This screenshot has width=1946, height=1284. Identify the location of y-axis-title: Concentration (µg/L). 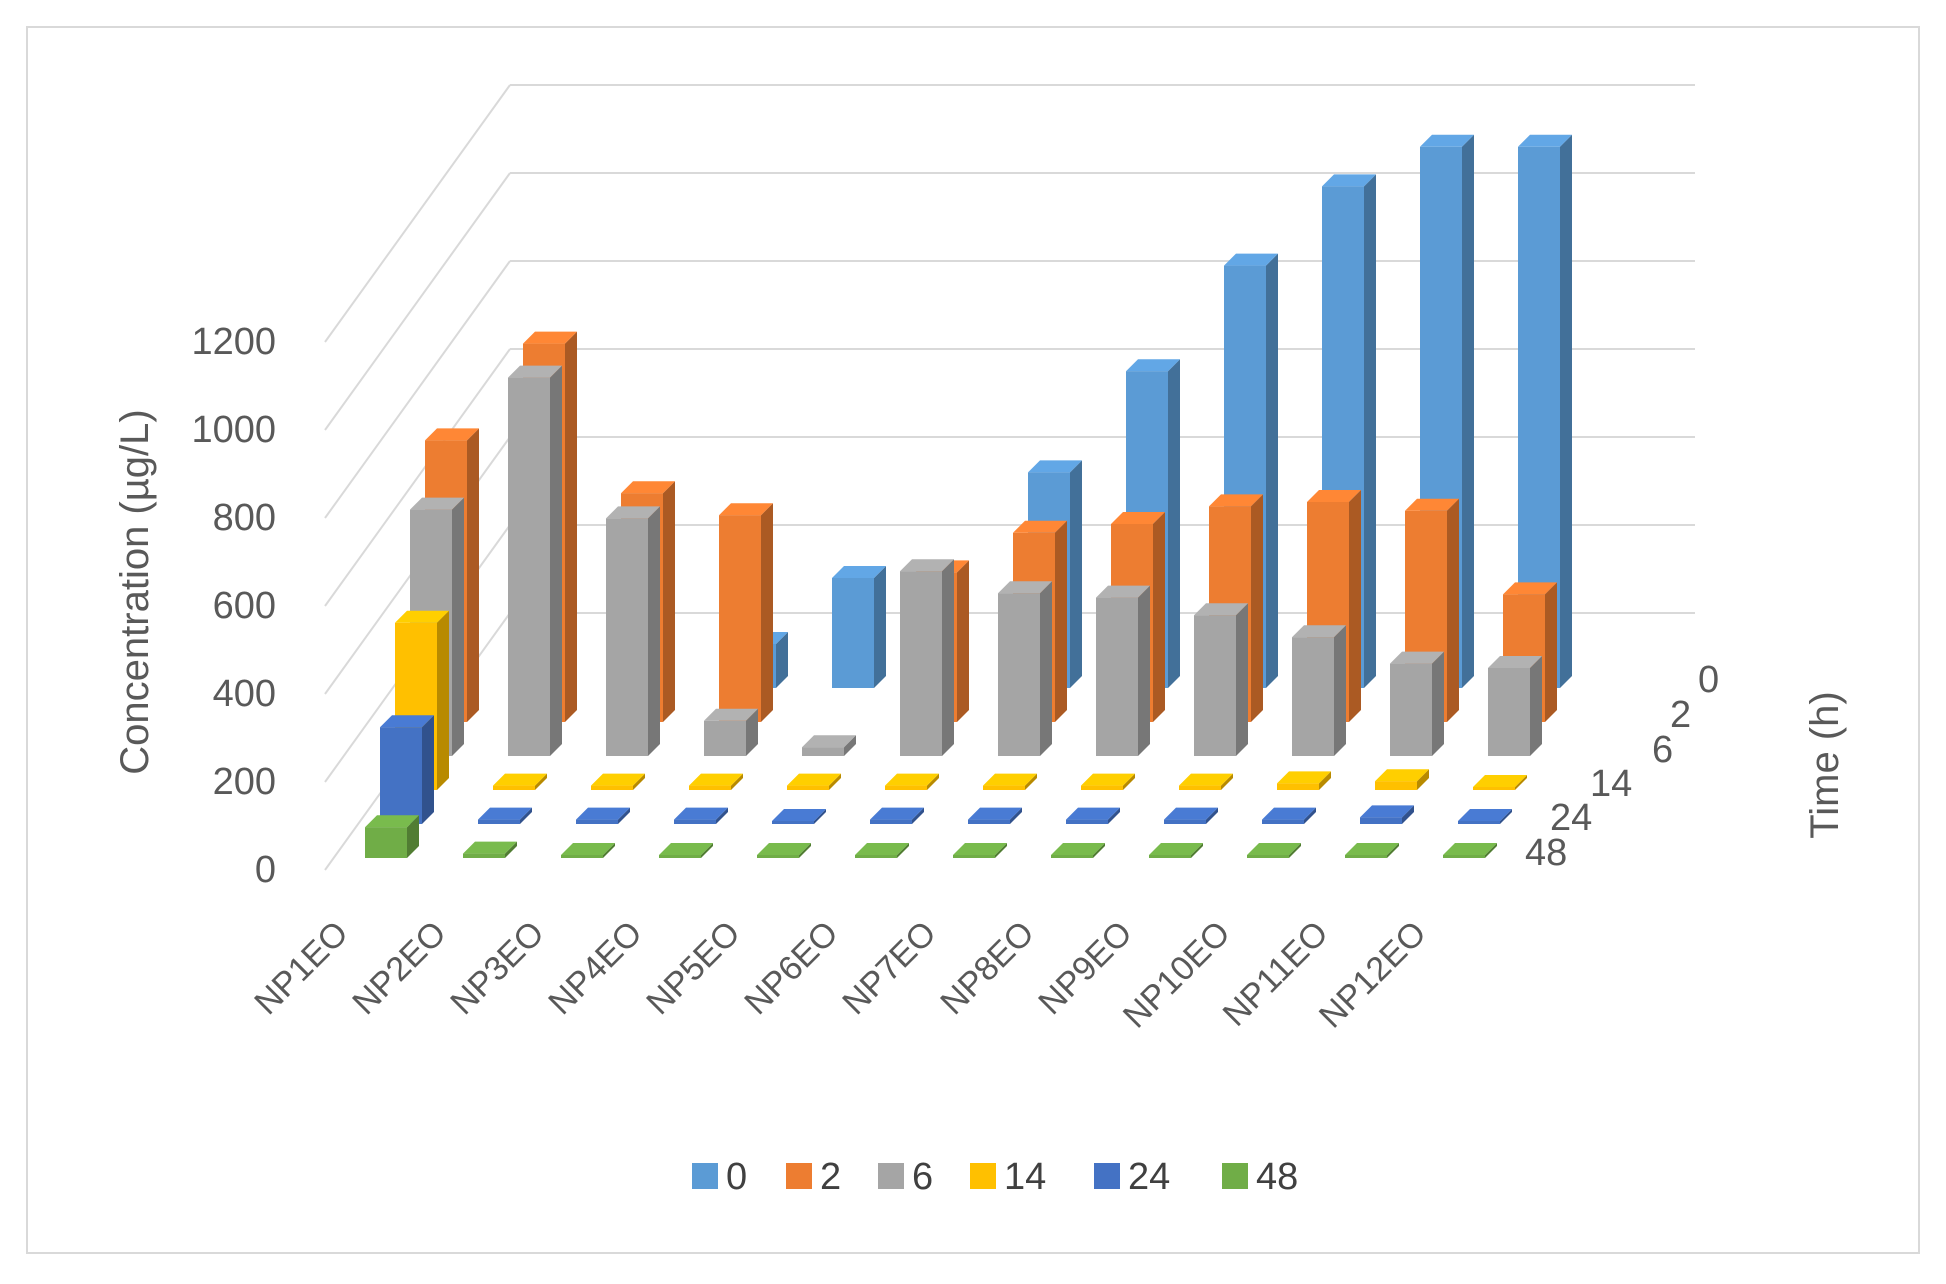
(135, 591).